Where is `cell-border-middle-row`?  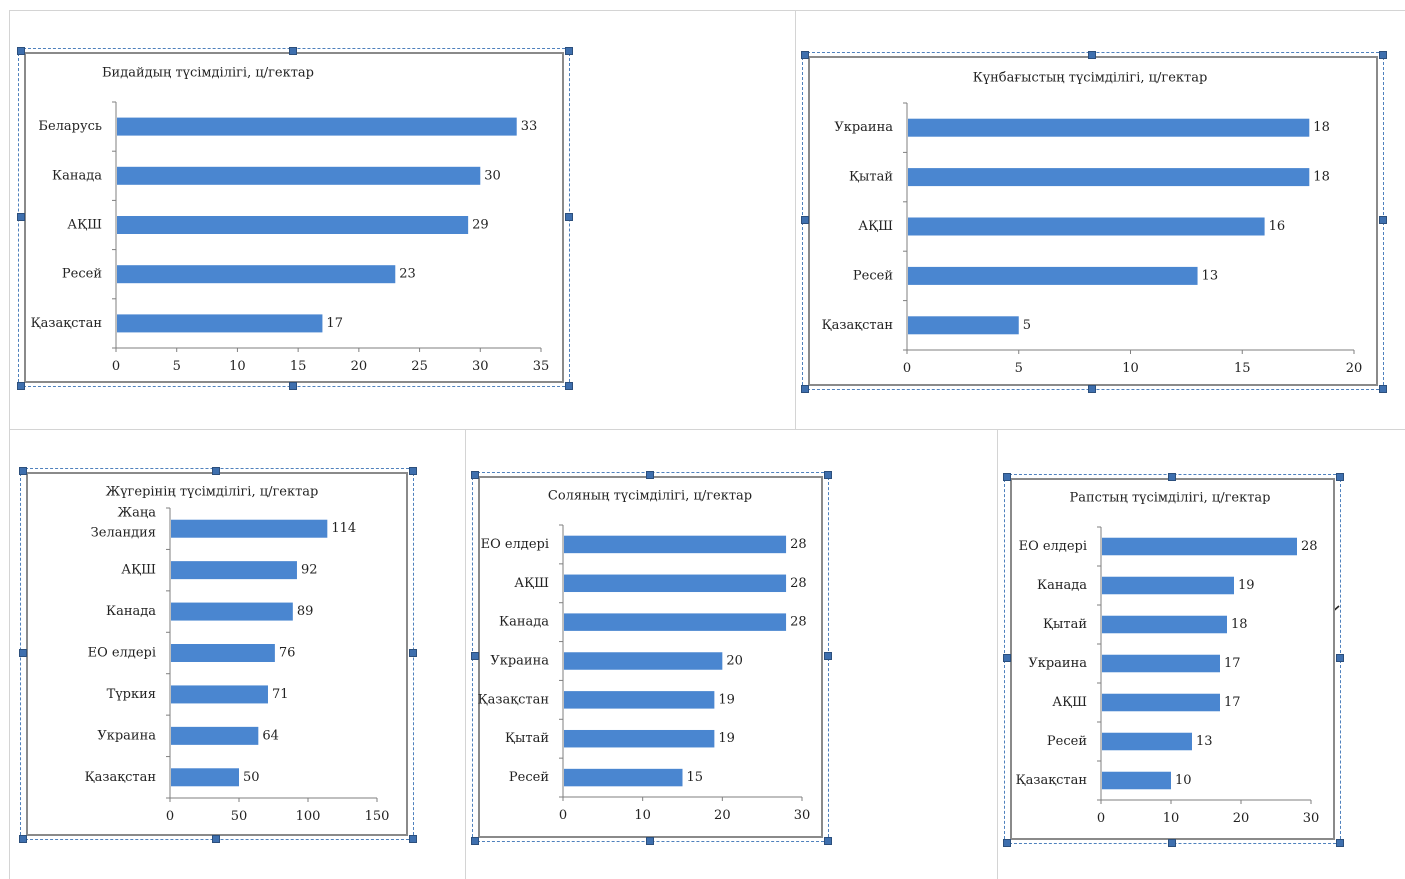
cell-border-middle-row is located at coordinates (707, 429).